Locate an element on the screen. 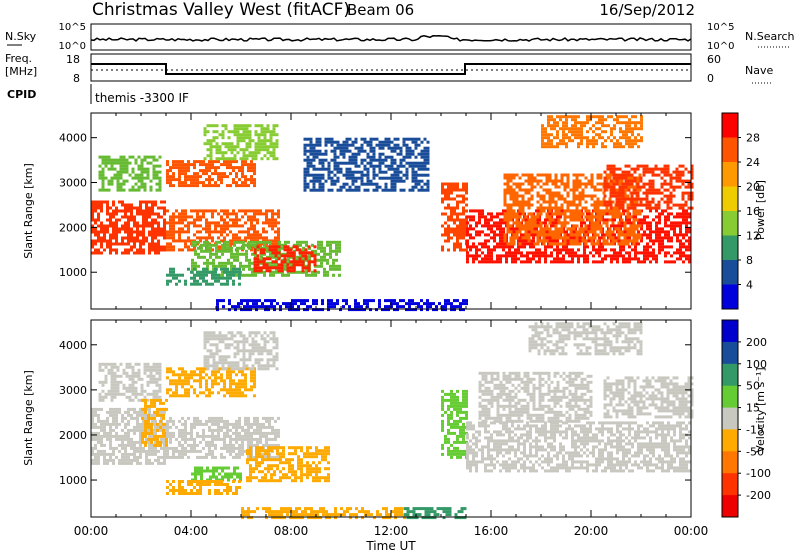 The image size is (800, 554). power-colorbar-tick-label: 4 is located at coordinates (749, 285).